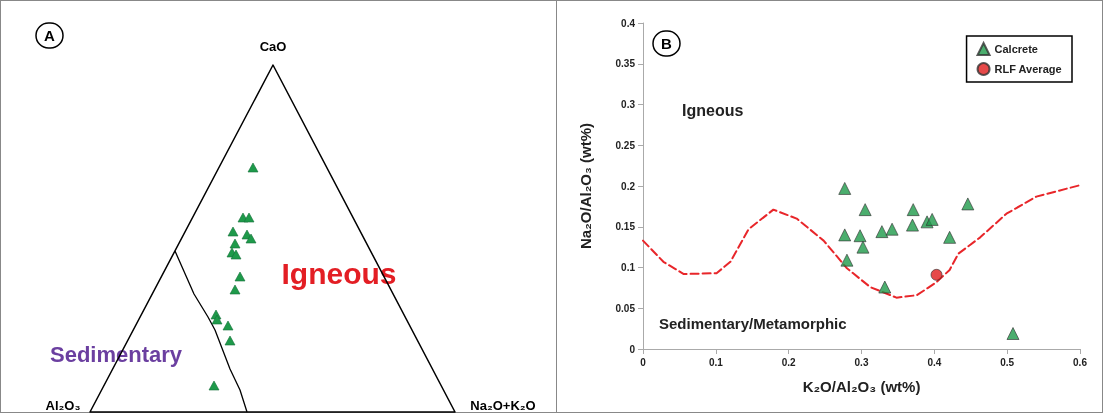 Image resolution: width=1103 pixels, height=415 pixels. Describe the element at coordinates (1007, 362) in the screenshot. I see `x-tick-label: 0.5` at that location.